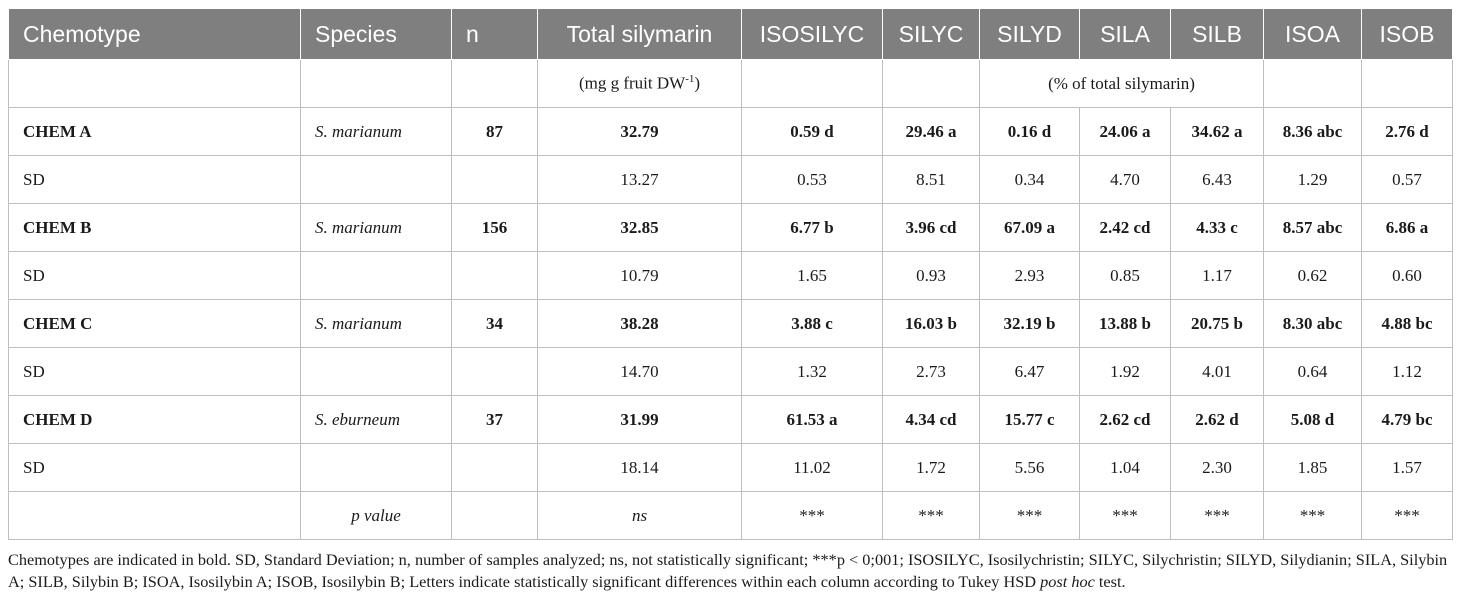  What do you see at coordinates (1312, 467) in the screenshot?
I see `table-cell: 1.85` at bounding box center [1312, 467].